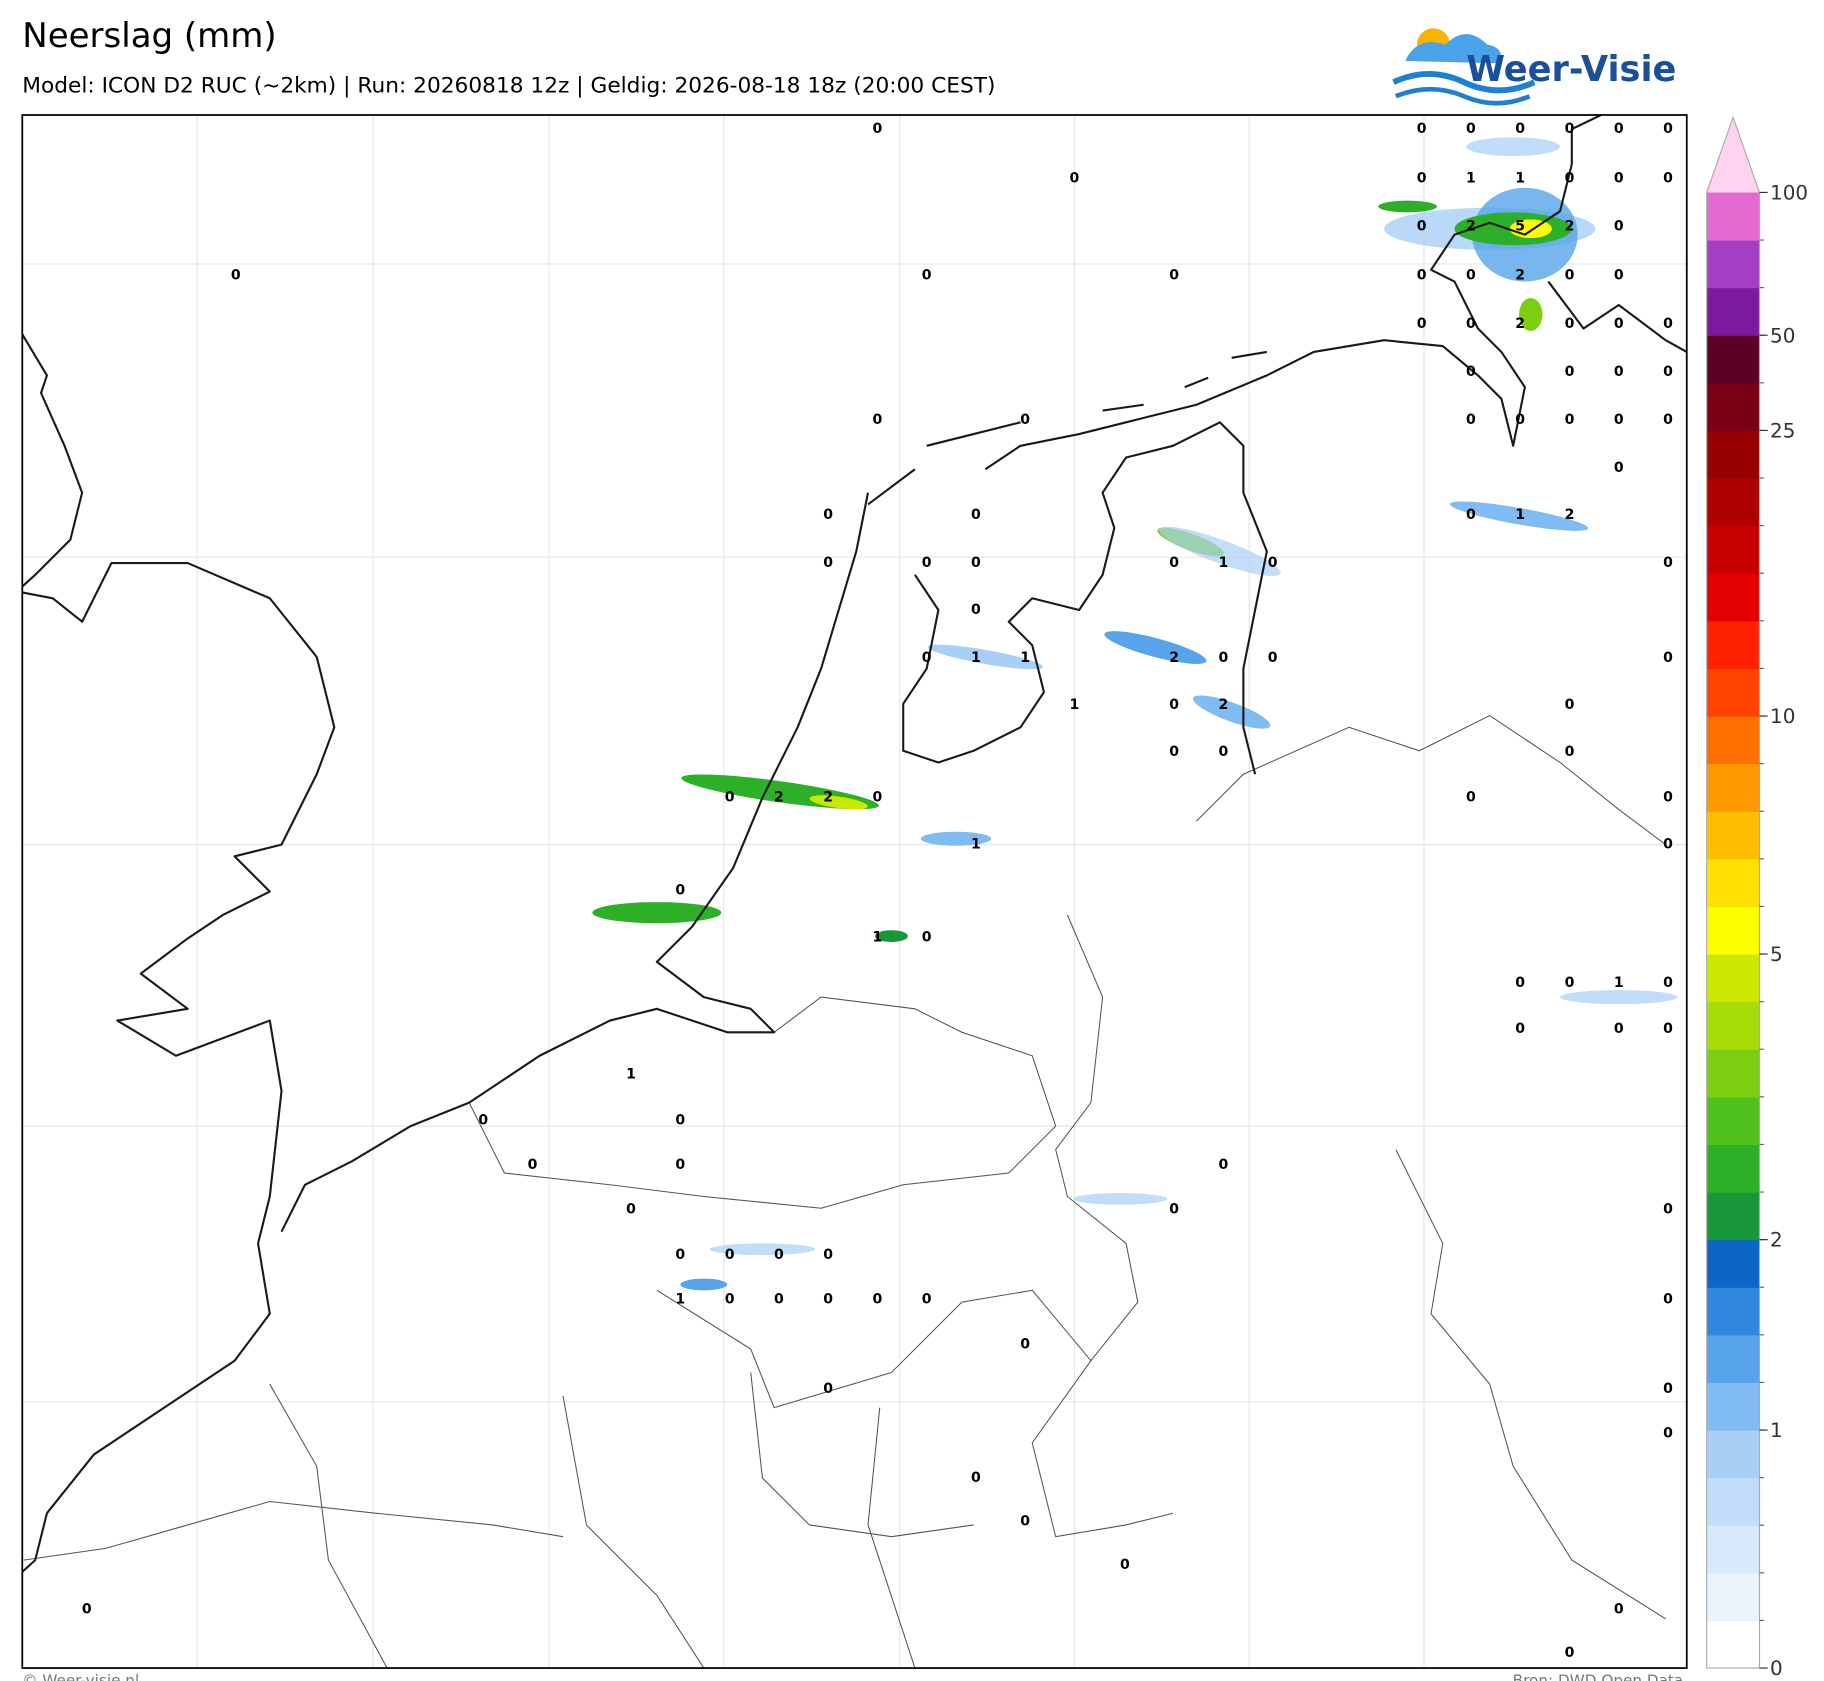 Image resolution: width=1824 pixels, height=1681 pixels. I want to click on colorbar-tick-label: 50, so click(1782, 335).